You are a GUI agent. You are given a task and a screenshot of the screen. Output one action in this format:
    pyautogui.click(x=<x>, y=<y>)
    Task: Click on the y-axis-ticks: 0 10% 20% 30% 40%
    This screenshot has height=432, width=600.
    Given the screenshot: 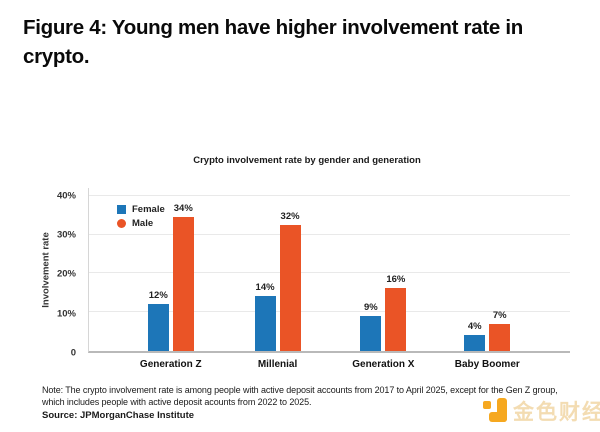 What is the action you would take?
    pyautogui.click(x=61, y=273)
    